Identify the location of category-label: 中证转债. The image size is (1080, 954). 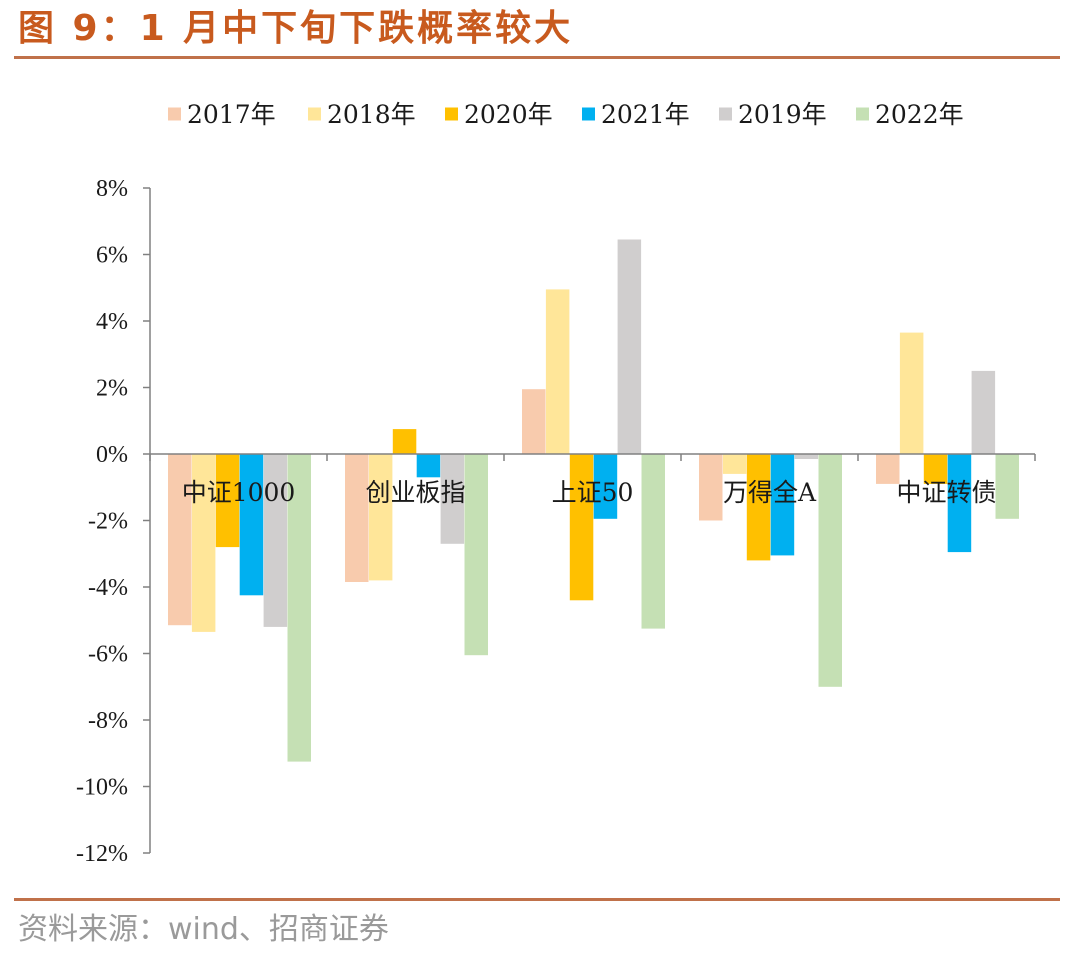
(946, 492).